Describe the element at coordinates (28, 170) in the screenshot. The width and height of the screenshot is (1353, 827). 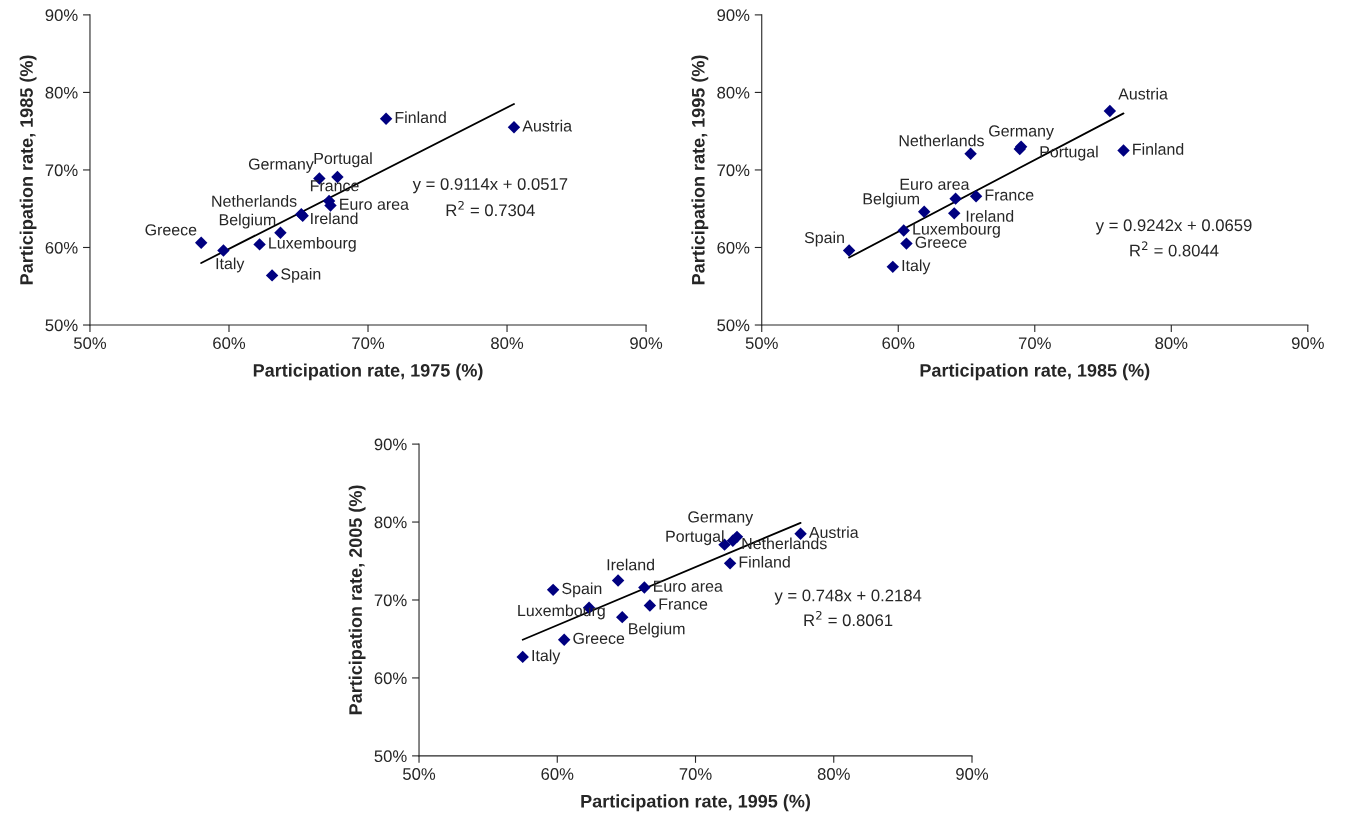
I see `y-axis-title: Participation rate, 1985 (%)` at that location.